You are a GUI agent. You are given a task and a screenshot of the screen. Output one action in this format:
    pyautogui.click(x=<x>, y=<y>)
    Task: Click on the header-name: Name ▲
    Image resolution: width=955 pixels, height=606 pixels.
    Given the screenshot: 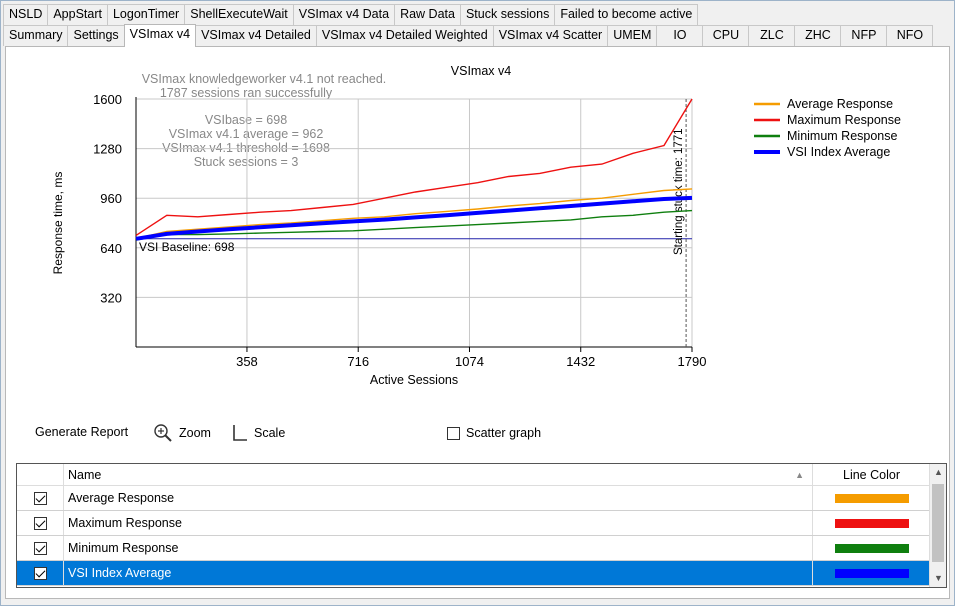 What is the action you would take?
    pyautogui.click(x=438, y=474)
    